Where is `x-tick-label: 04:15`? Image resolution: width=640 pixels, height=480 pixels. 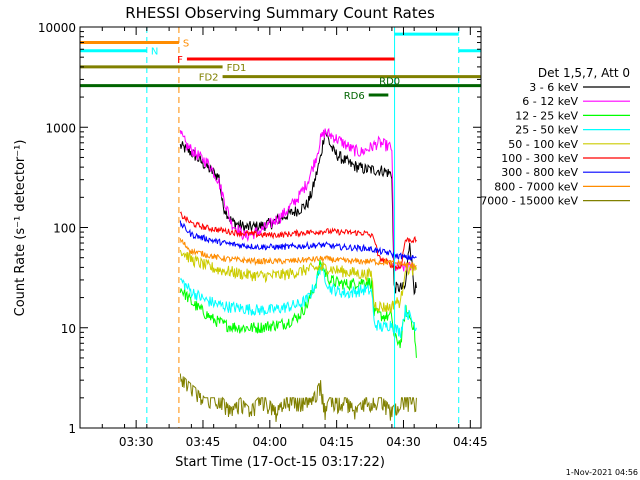 x-tick-label: 04:15 is located at coordinates (336, 442).